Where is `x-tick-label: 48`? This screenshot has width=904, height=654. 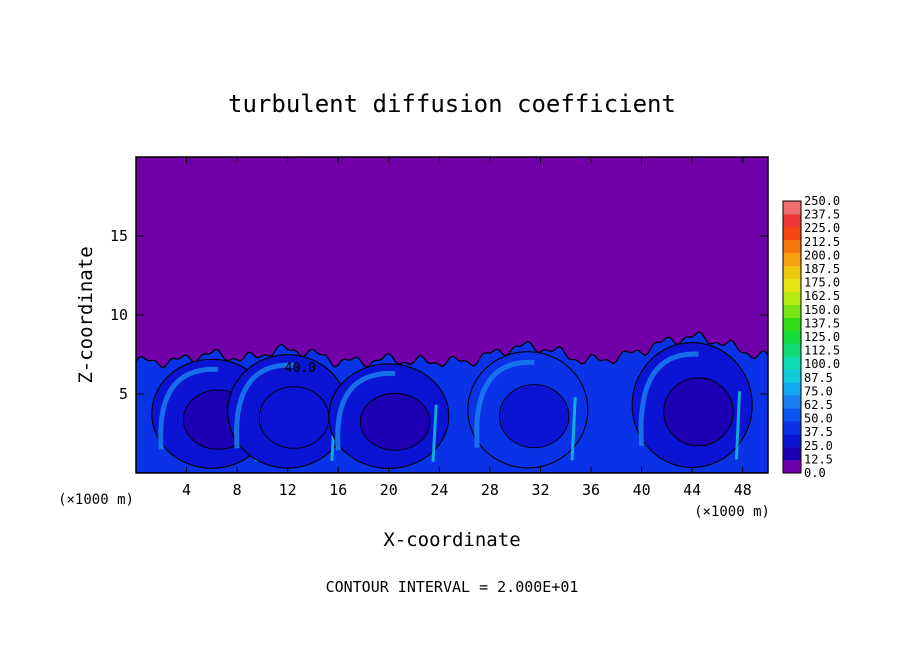 x-tick-label: 48 is located at coordinates (743, 490).